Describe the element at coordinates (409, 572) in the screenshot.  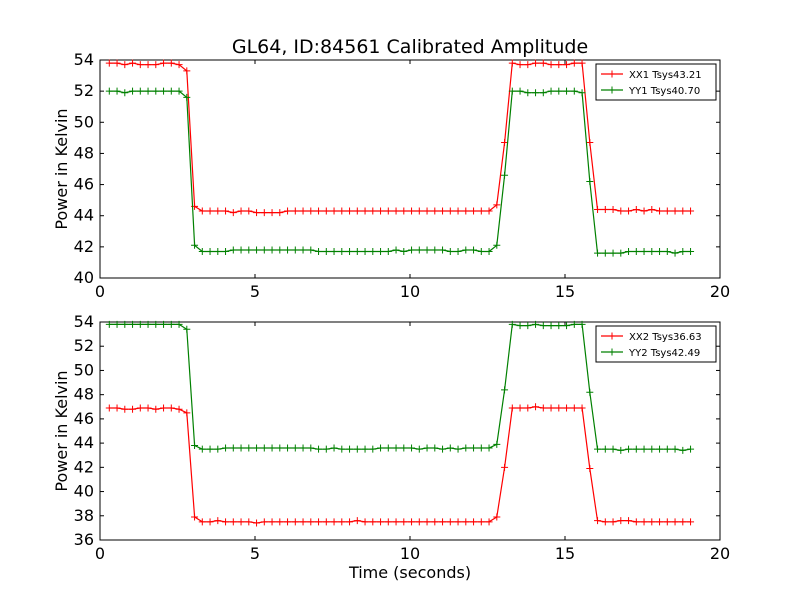
I see `x-axis-label: Time (seconds)` at that location.